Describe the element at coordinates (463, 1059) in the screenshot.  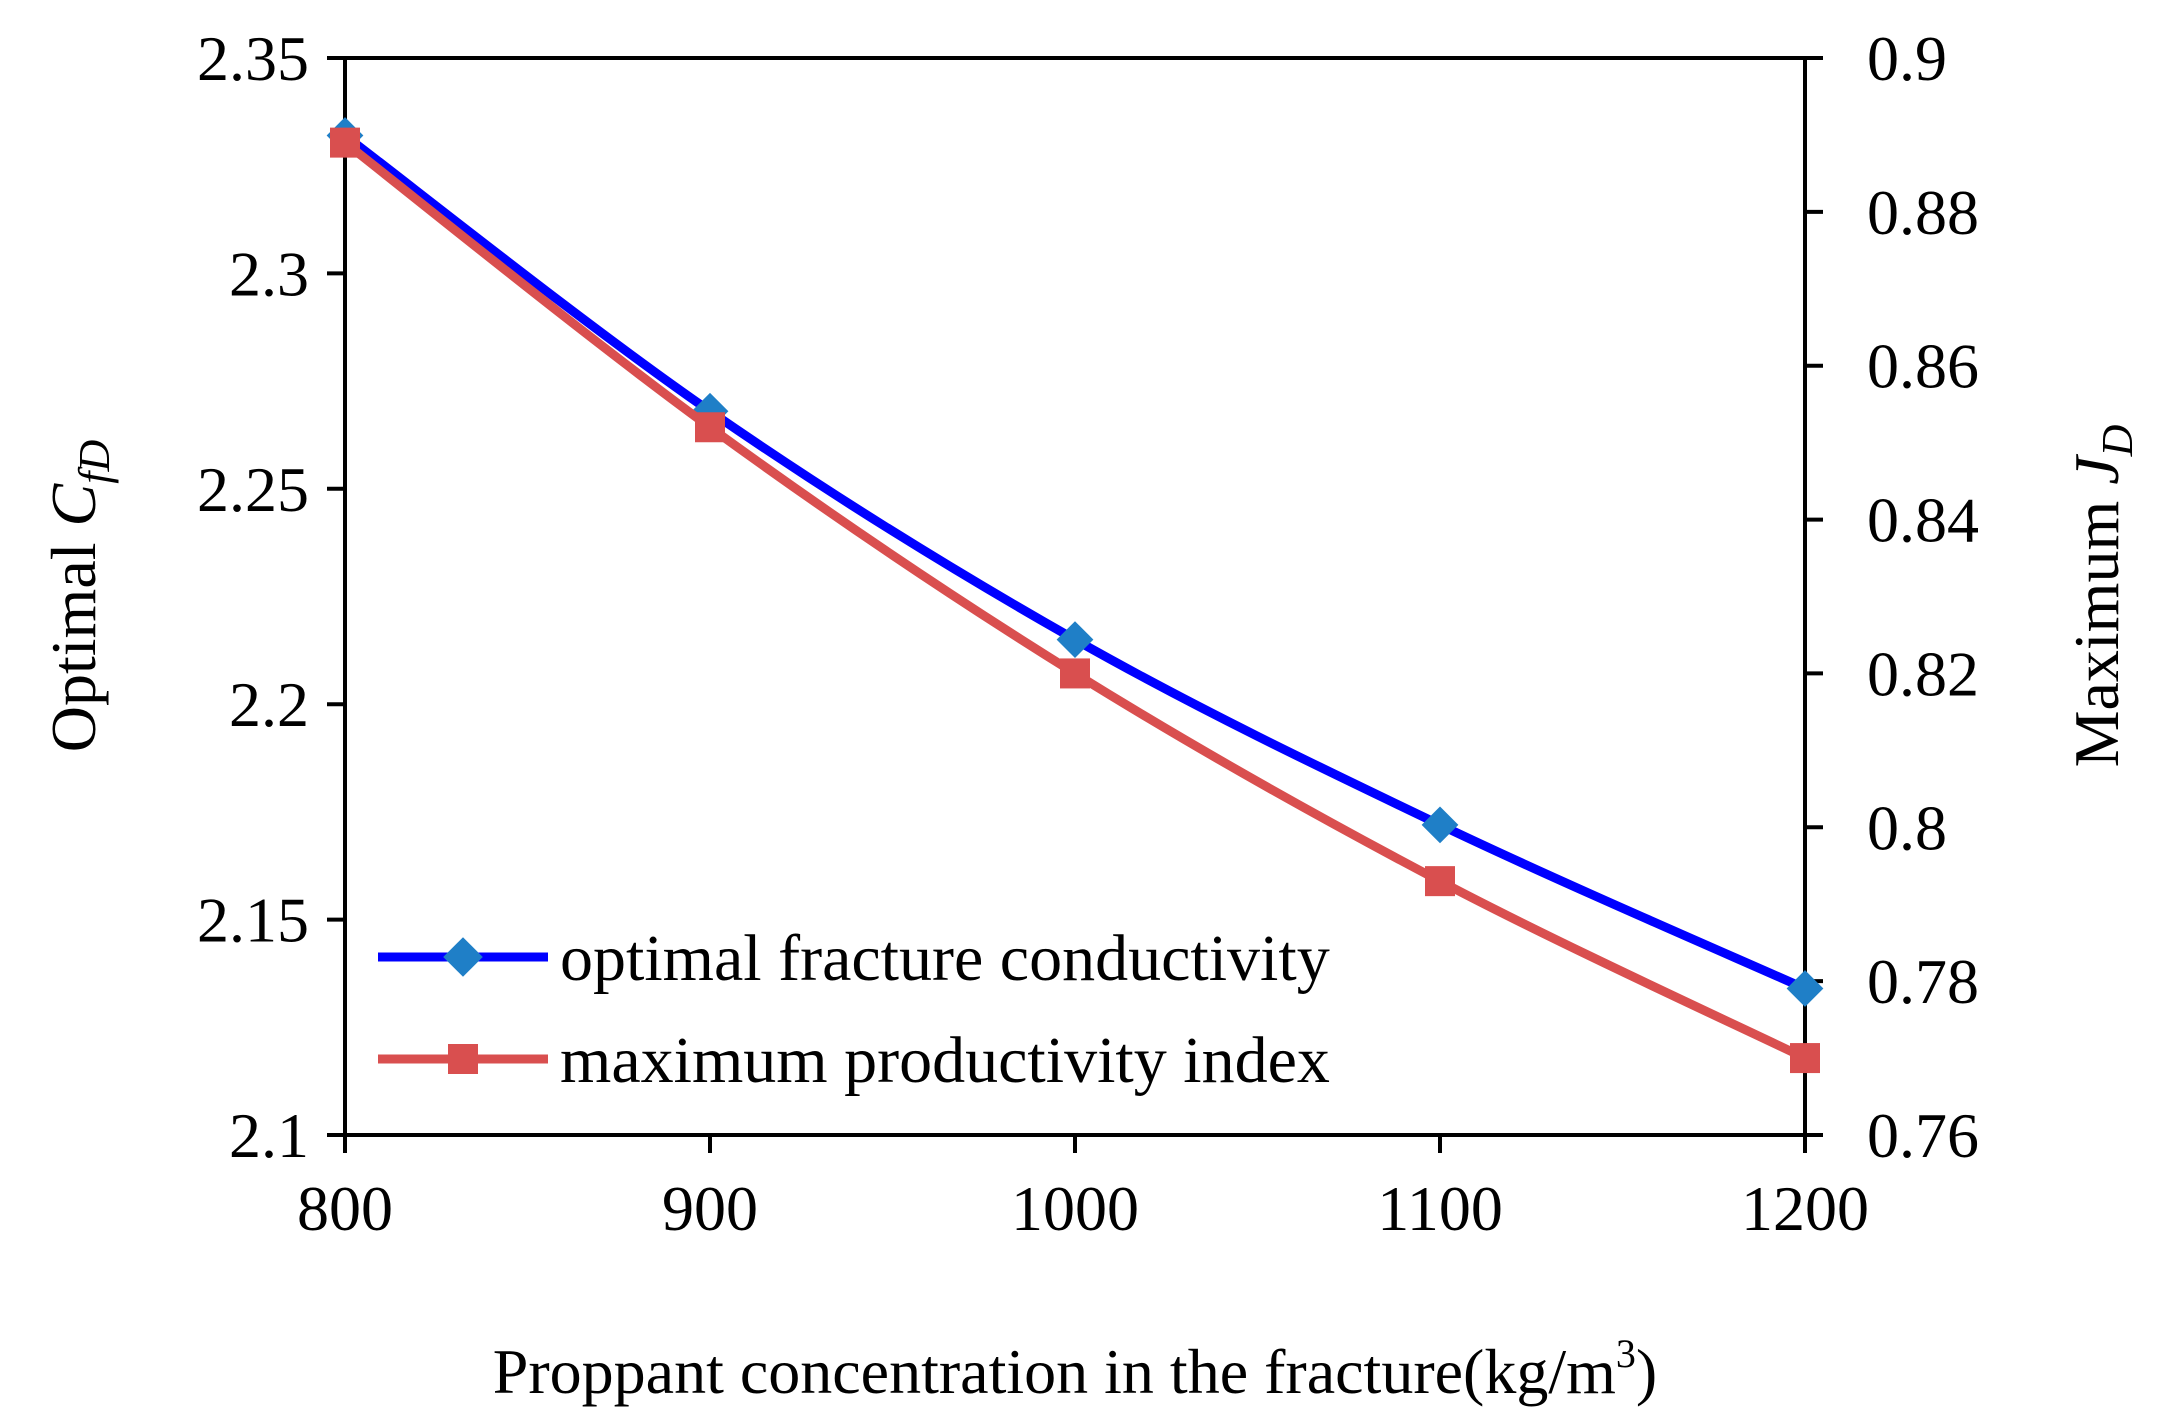
I see `legend-square-icon` at that location.